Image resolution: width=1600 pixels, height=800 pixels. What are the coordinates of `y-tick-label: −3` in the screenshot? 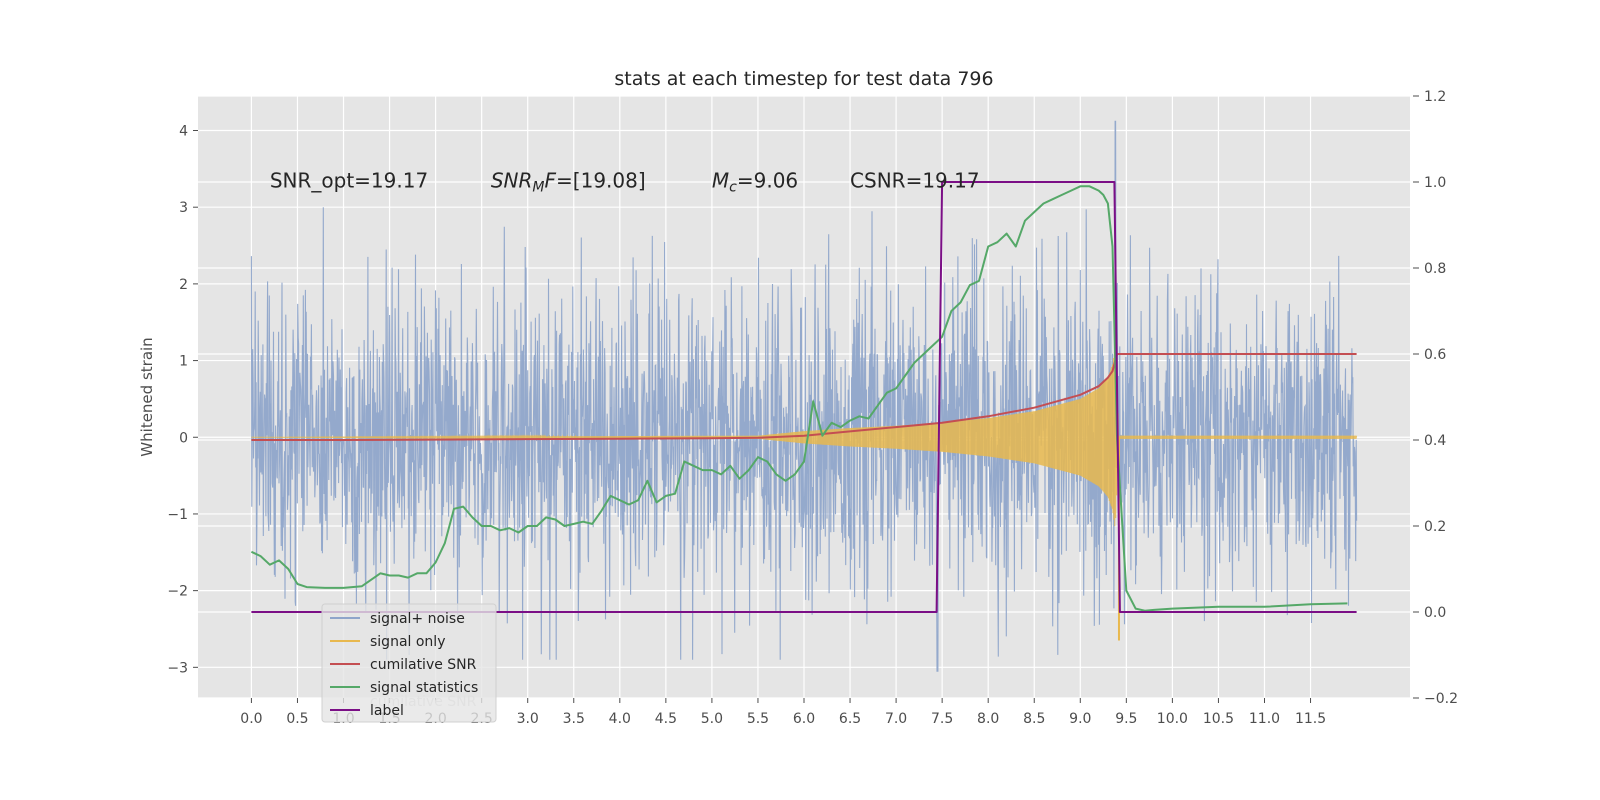 It's located at (177, 668).